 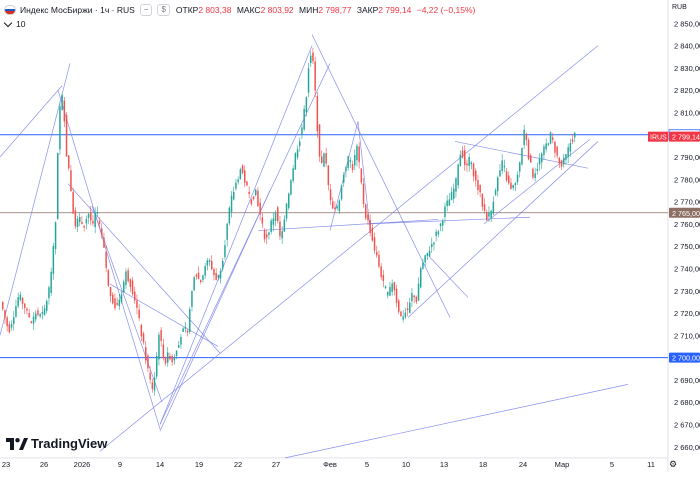 I want to click on y-tick-label: 2 670,00, so click(x=687, y=424).